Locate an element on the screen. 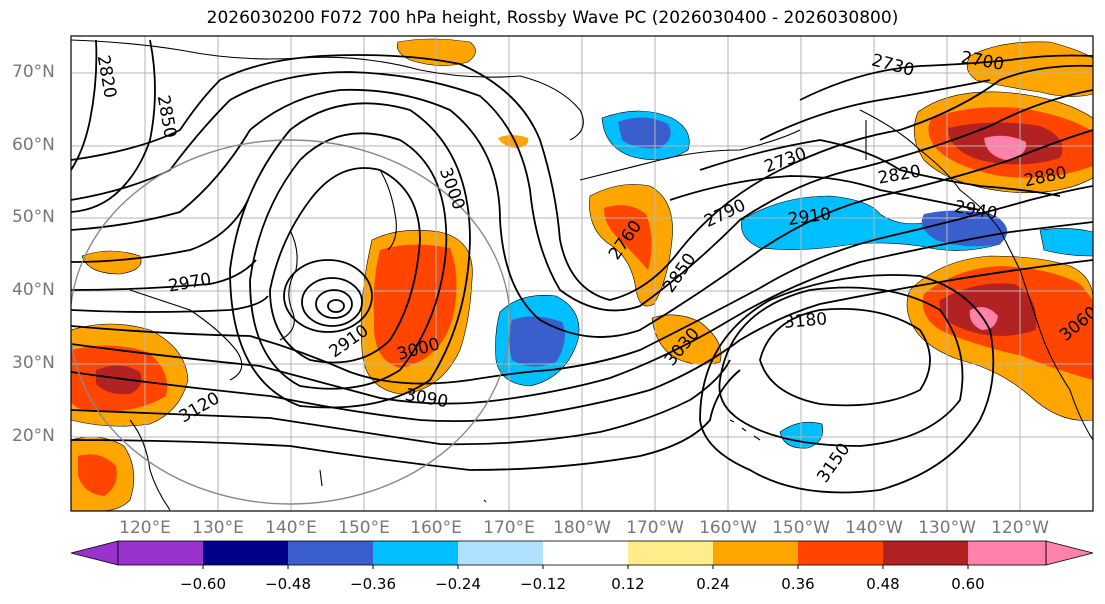 The width and height of the screenshot is (1105, 604). contour-label: 3180 is located at coordinates (805, 321).